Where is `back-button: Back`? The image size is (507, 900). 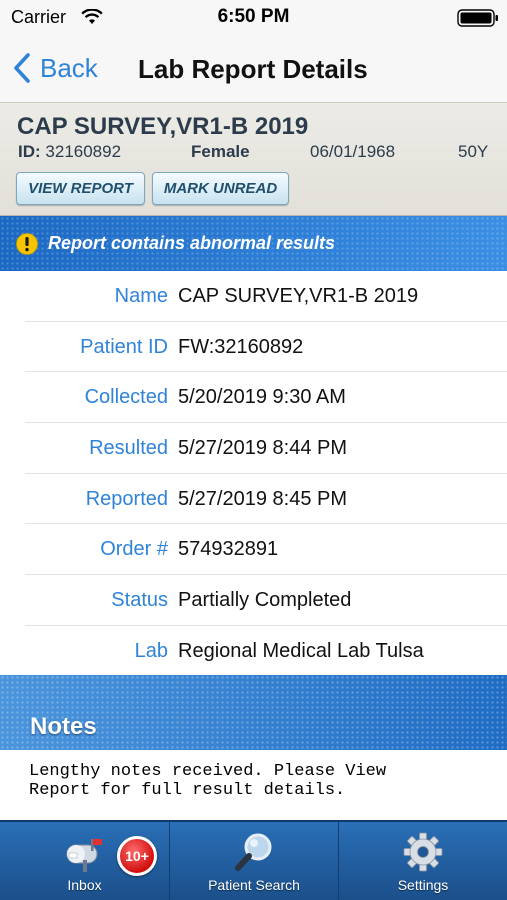
back-button: Back is located at coordinates (55, 68).